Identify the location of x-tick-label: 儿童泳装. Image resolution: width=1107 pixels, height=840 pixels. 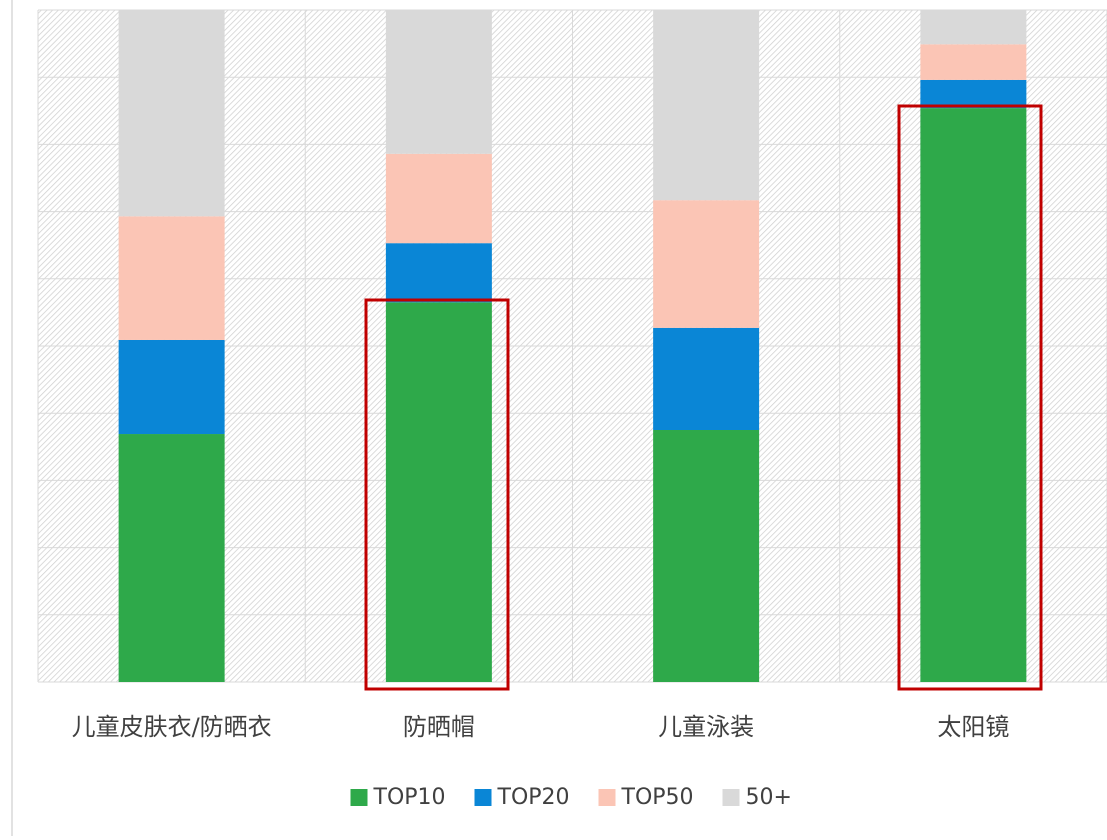
(706, 727).